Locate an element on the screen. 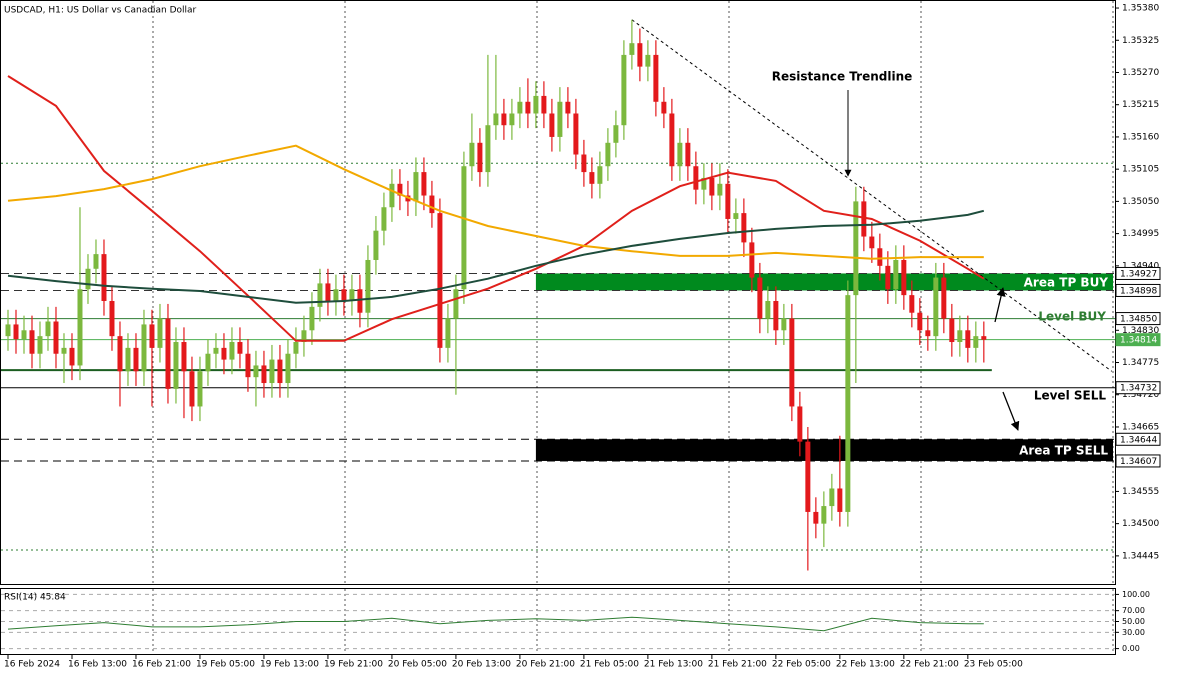 The height and width of the screenshot is (675, 1200). y-tick-label: 1.35215 is located at coordinates (1140, 105).